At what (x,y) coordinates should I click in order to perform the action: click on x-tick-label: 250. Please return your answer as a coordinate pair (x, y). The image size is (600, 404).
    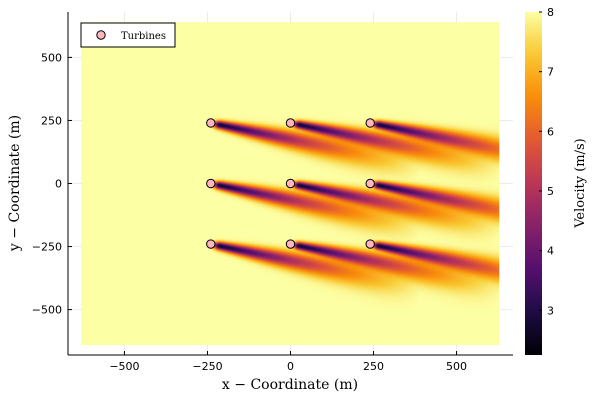
    Looking at the image, I should click on (373, 366).